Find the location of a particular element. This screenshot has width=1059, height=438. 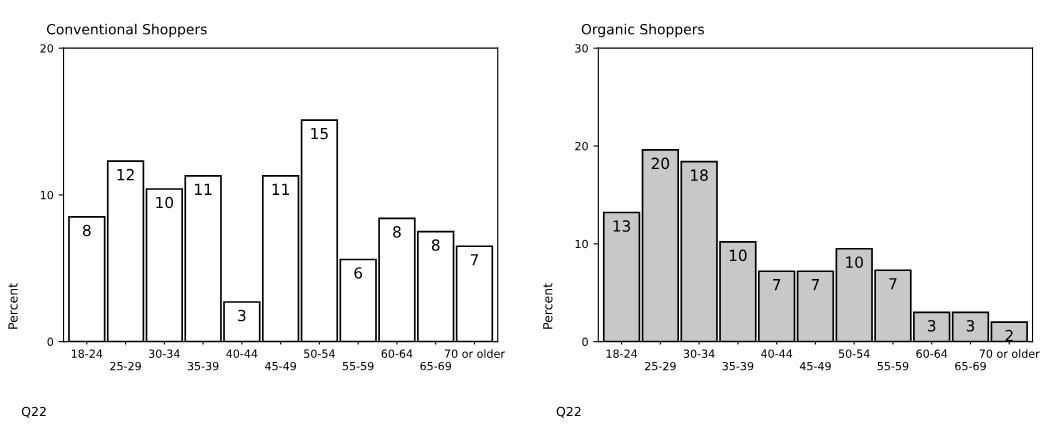

data-label: 13 is located at coordinates (622, 226).